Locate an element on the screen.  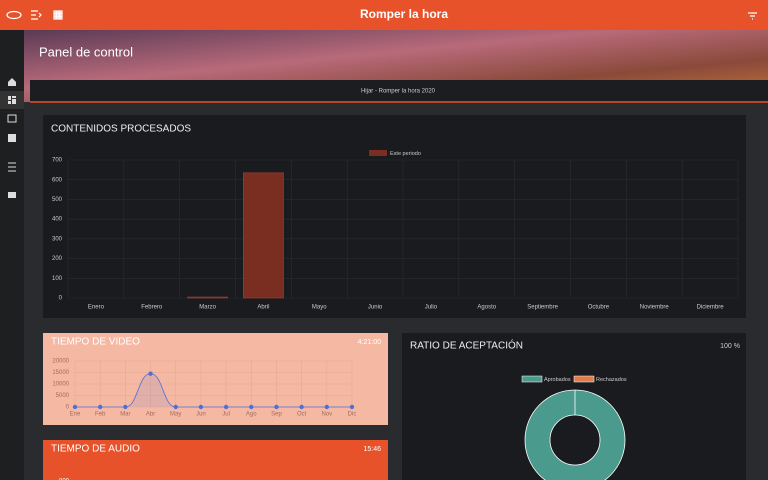
x-tick-label: Jun is located at coordinates (201, 415).